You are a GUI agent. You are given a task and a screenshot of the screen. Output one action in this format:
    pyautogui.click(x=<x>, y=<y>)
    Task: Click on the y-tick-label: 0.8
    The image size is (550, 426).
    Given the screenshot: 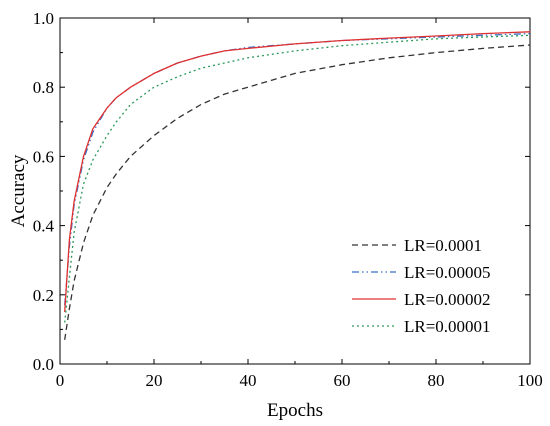 What is the action you would take?
    pyautogui.click(x=43, y=87)
    